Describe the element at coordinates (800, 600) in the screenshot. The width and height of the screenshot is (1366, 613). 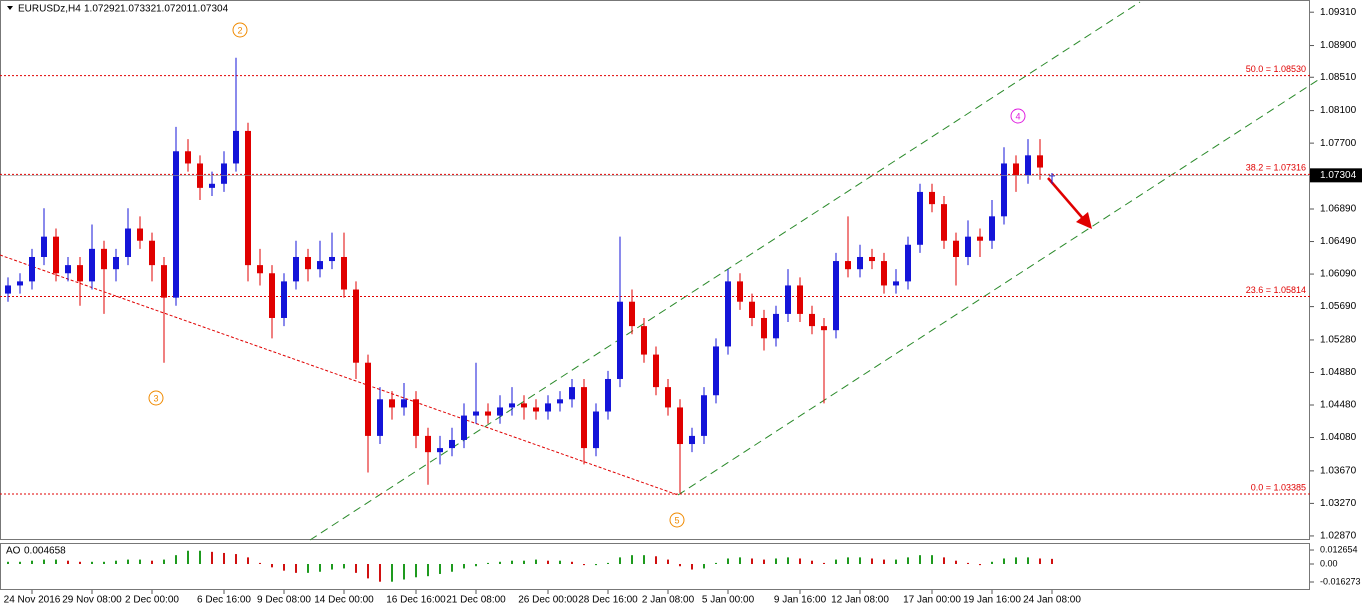
I see `x-tick-label: 9 Jan 16:00` at that location.